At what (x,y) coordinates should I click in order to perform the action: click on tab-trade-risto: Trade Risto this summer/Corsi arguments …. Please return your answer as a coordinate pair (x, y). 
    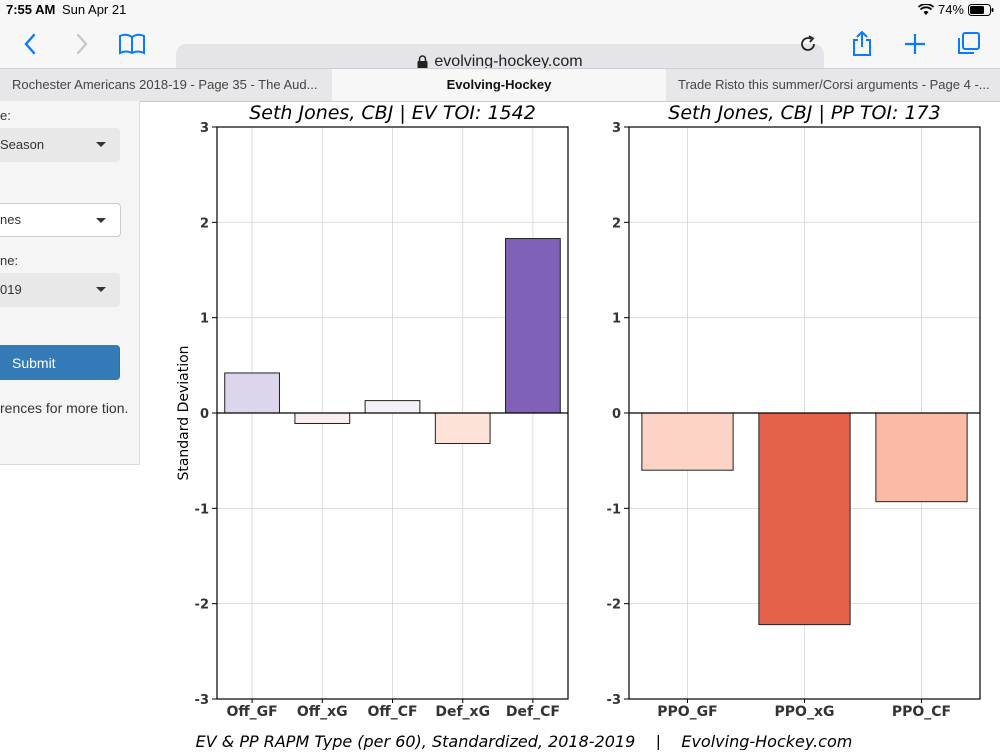
    Looking at the image, I should click on (839, 85).